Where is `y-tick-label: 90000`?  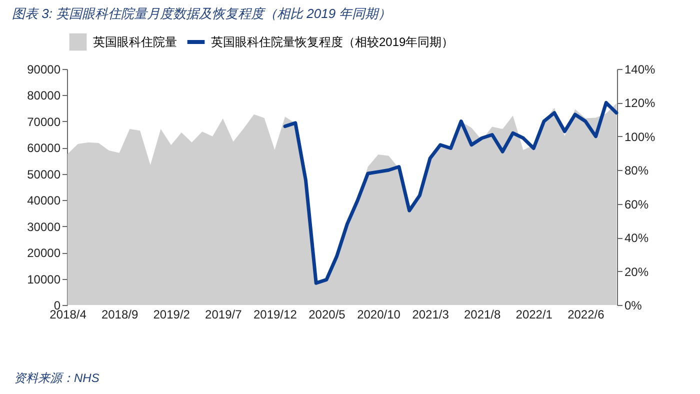
y-tick-label: 90000 is located at coordinates (44, 69).